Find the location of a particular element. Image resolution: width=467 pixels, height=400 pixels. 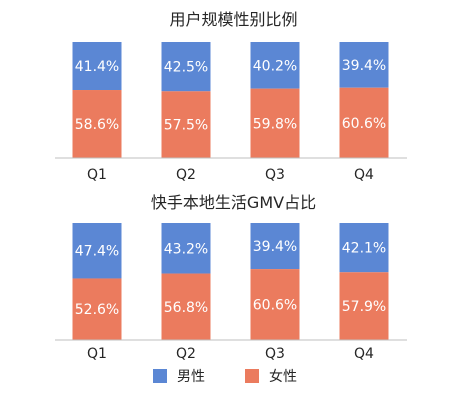

data-label-male-q1: 47.4% is located at coordinates (97, 252).